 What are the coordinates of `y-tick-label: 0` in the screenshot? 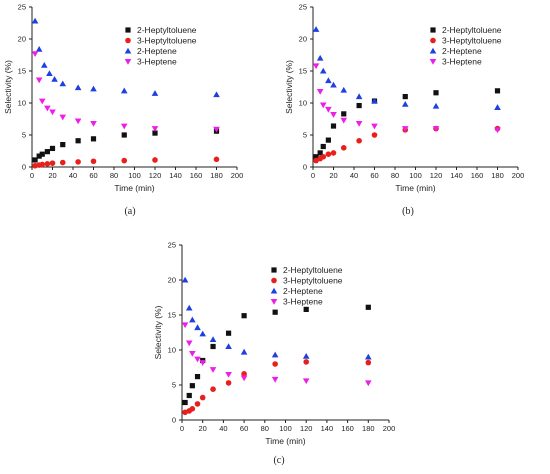 It's located at (174, 420).